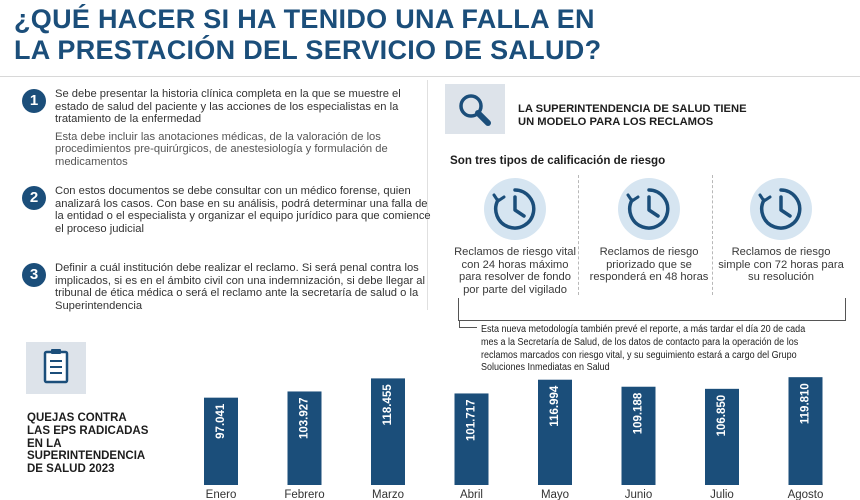 This screenshot has width=860, height=500. Describe the element at coordinates (221, 494) in the screenshot. I see `category-label: Enero` at that location.